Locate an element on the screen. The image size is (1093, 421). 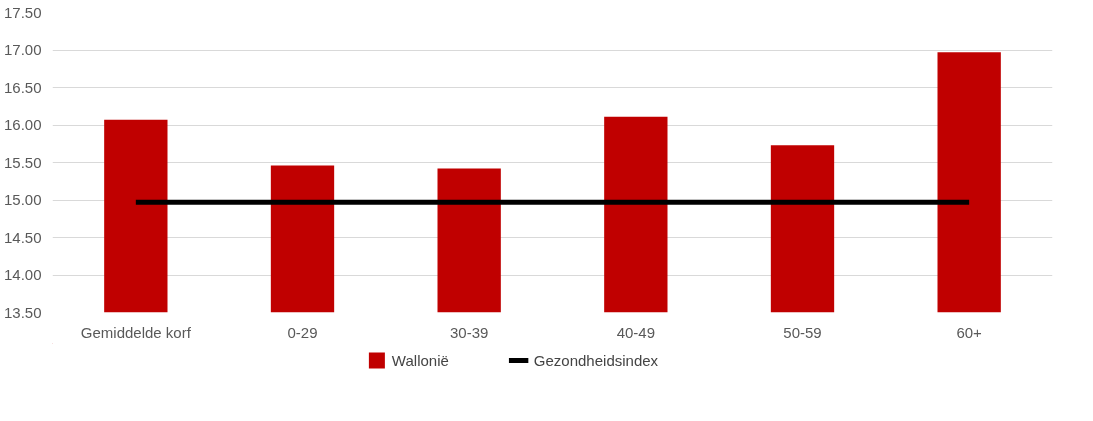
y-tick-label: 17.50 is located at coordinates (22, 12).